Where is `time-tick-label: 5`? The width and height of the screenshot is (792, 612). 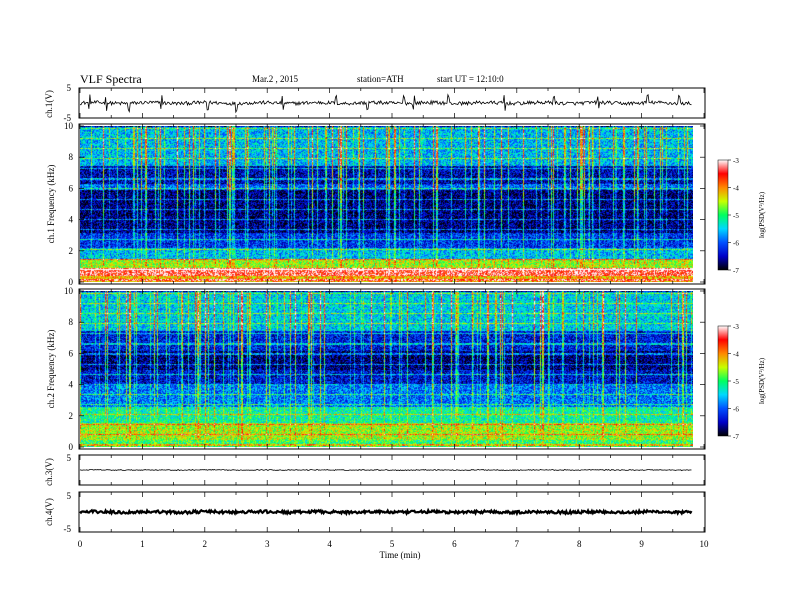
time-tick-label: 5 is located at coordinates (392, 544).